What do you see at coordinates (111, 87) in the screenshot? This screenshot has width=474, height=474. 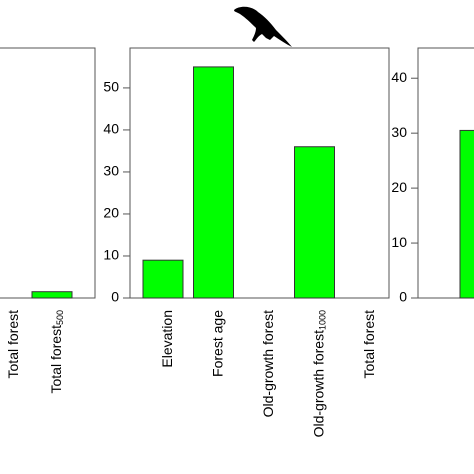 I see `y-tick-label: 50` at bounding box center [111, 87].